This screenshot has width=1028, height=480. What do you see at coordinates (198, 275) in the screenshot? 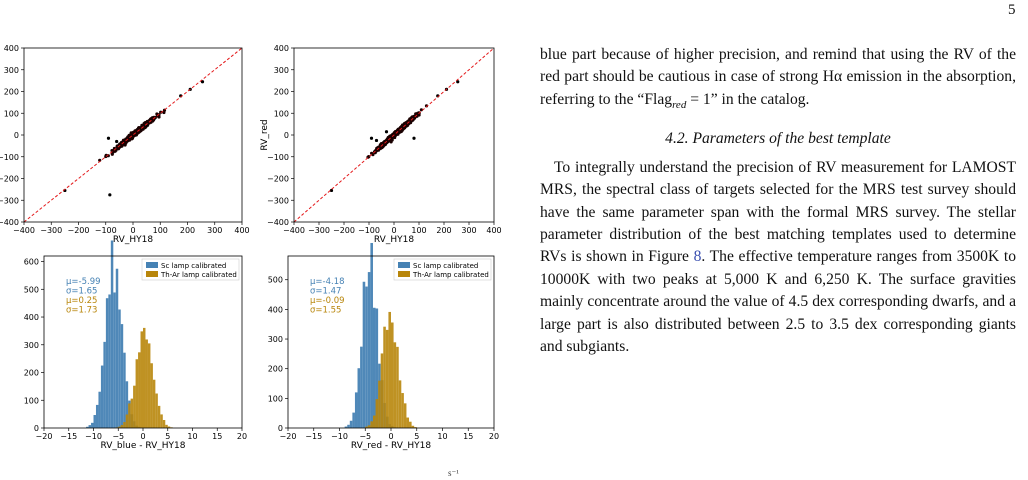
I see `legend-entry: Th-Ar lamp calibrated` at bounding box center [198, 275].